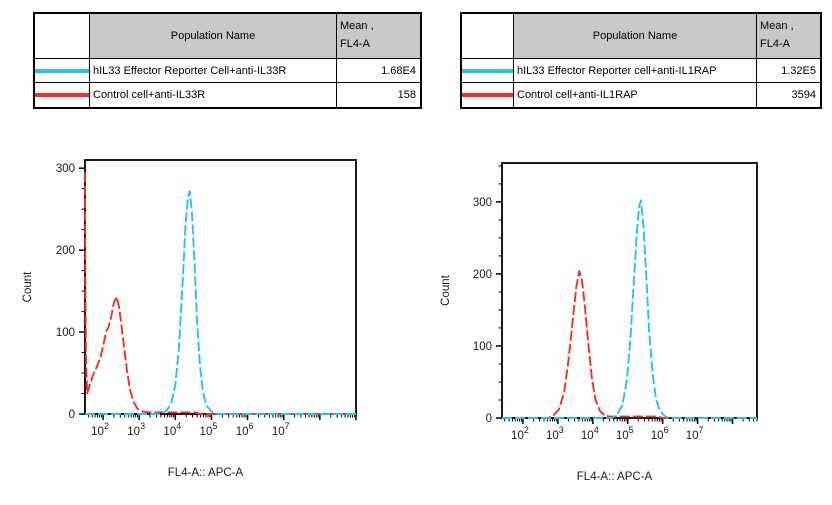 Image resolution: width=832 pixels, height=505 pixels. Describe the element at coordinates (635, 71) in the screenshot. I see `population-name-cell: hIL33 Effector Reporter cell+anti-IL1RAP` at that location.